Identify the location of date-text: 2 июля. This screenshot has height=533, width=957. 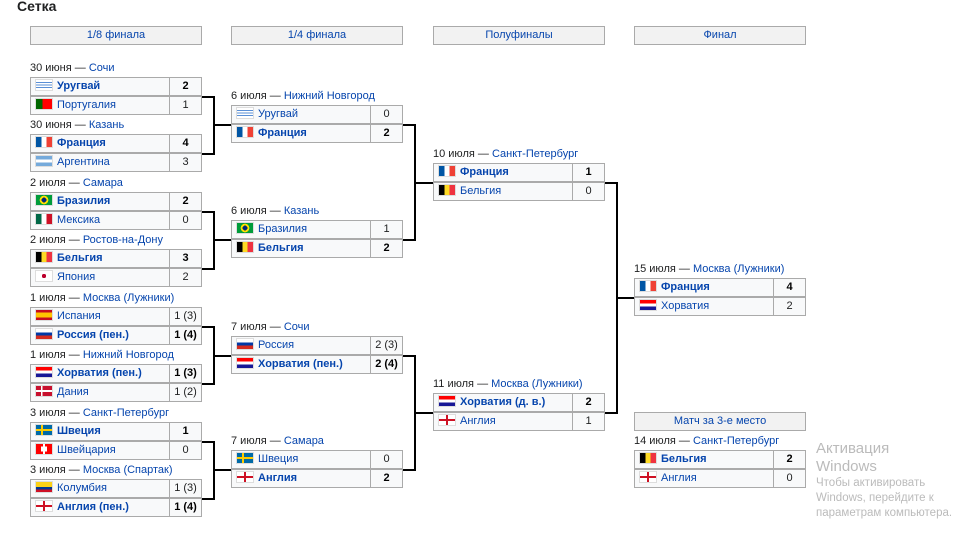
(48, 240).